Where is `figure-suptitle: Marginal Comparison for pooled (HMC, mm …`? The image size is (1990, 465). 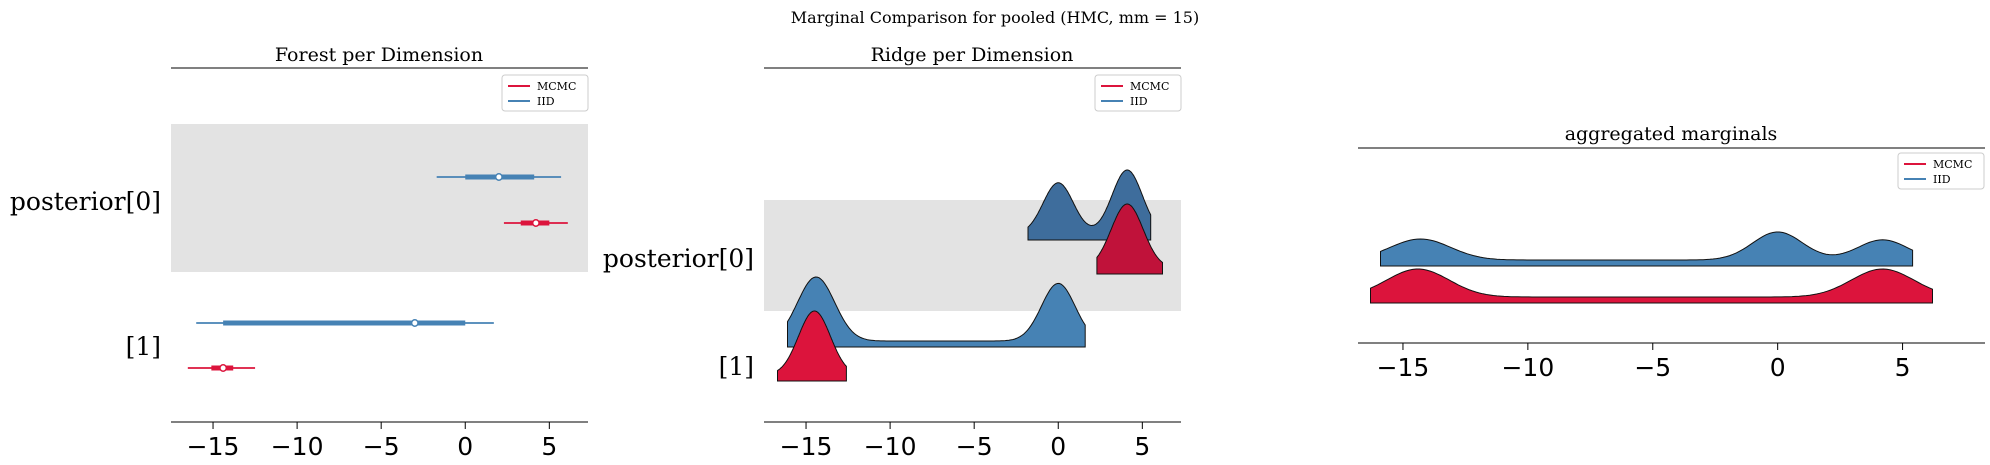
figure-suptitle: Marginal Comparison for pooled (HMC, mm … is located at coordinates (995, 17).